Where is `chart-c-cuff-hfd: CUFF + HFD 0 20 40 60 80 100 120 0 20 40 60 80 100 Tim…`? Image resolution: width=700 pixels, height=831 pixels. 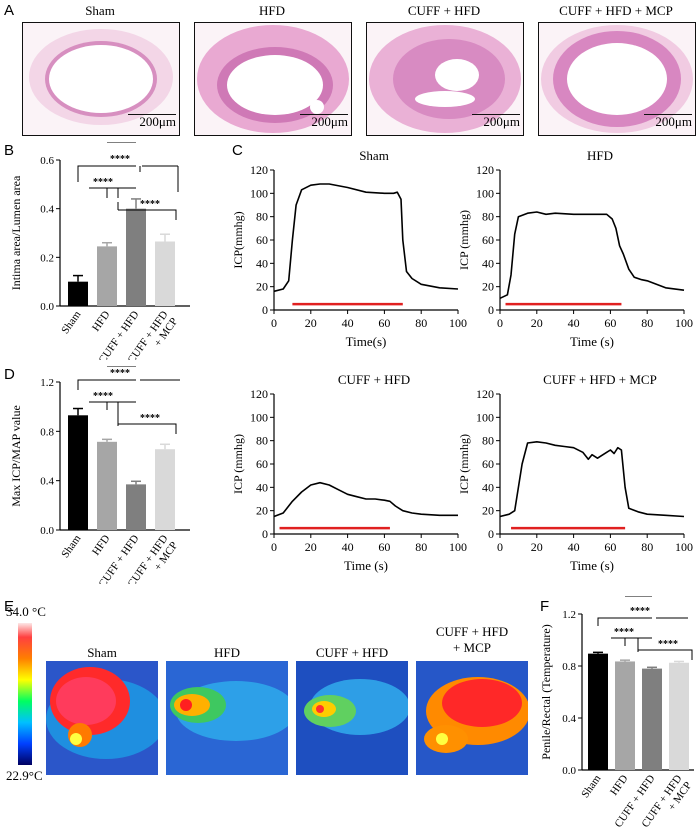
chart-c-cuff-hfd: CUFF + HFD 0 20 40 60 80 100 120 0 20 40 60 80 100 Tim… is located at coordinates (349, 472).